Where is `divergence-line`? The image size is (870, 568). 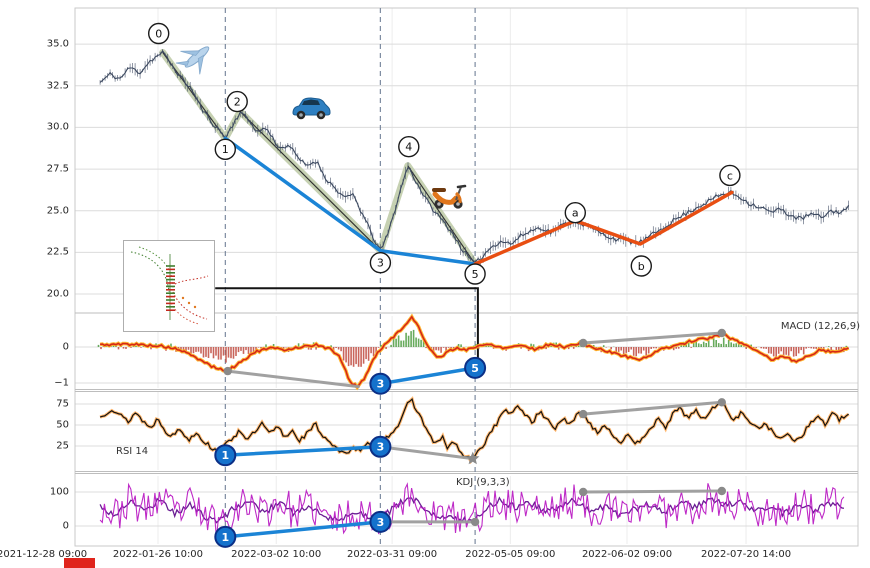 divergence-line is located at coordinates (652, 491).